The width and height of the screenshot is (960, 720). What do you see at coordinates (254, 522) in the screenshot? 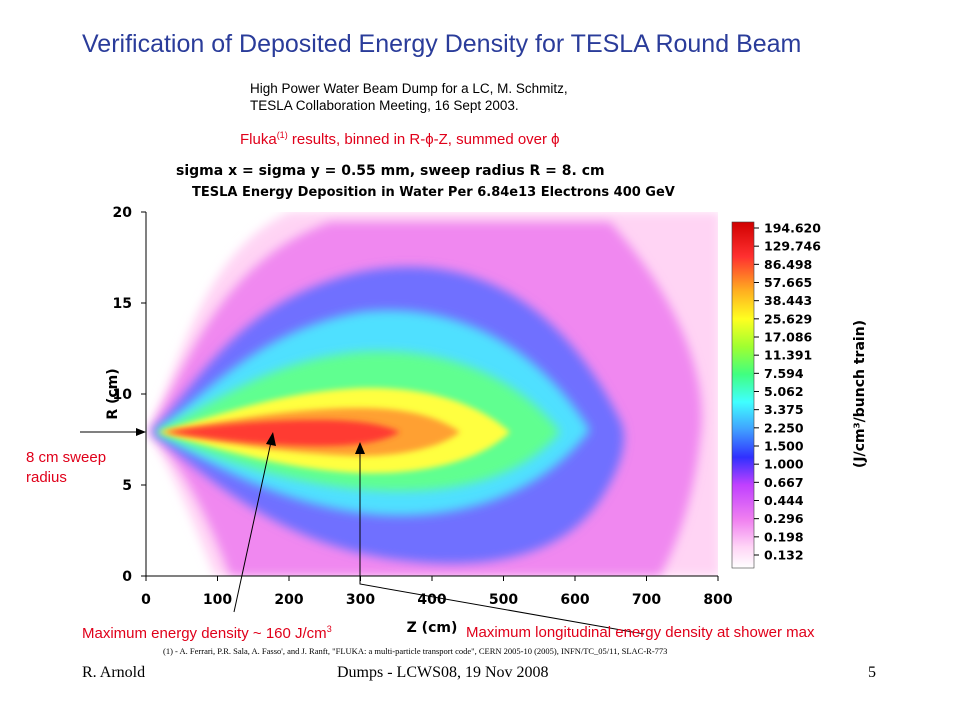
I see `max-density-arrow` at bounding box center [254, 522].